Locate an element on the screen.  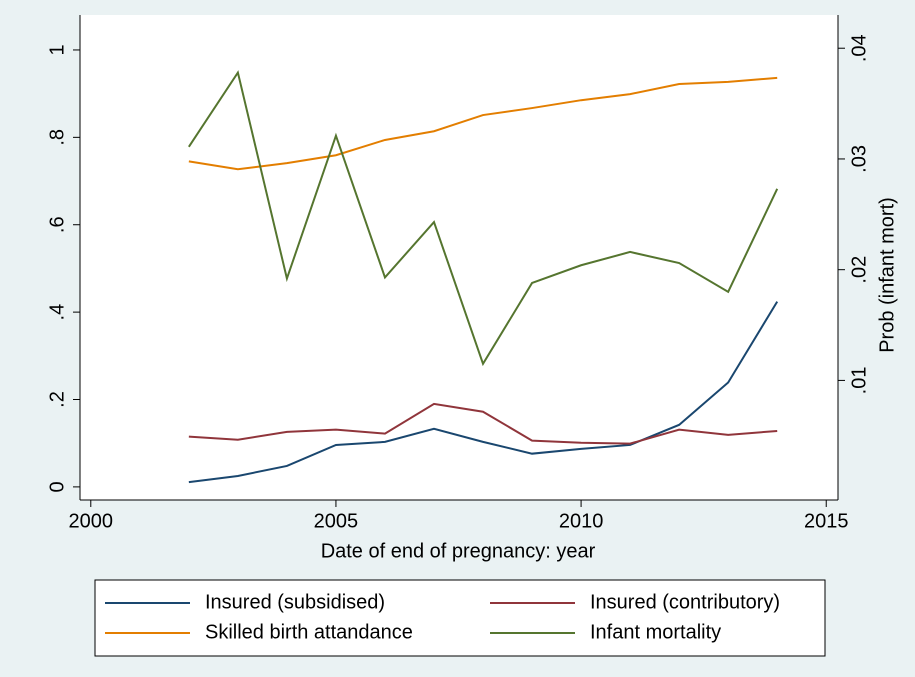
y2-tick-label: .01 is located at coordinates (859, 381).